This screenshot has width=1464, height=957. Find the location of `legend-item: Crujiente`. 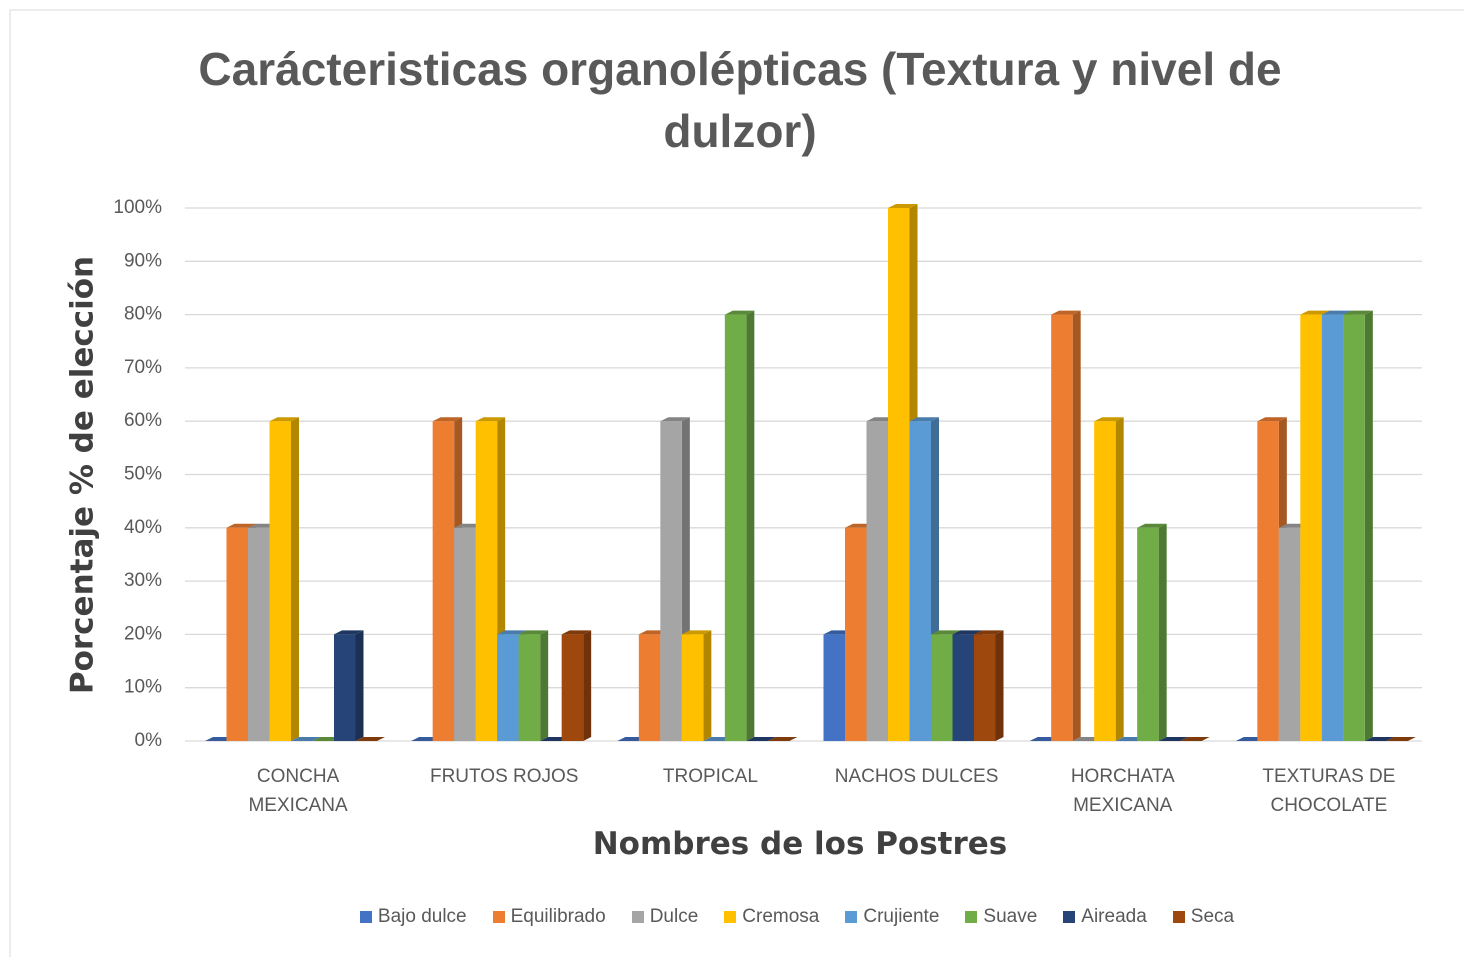

legend-item: Crujiente is located at coordinates (892, 917).